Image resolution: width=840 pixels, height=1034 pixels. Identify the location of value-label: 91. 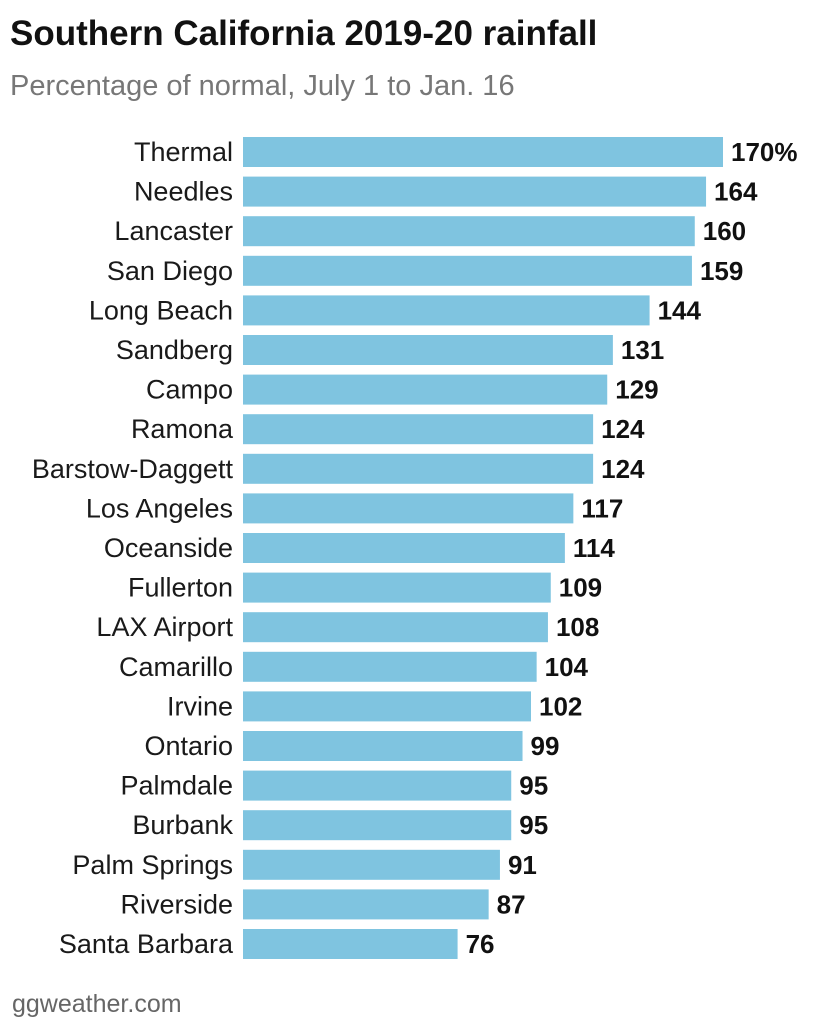
(522, 865).